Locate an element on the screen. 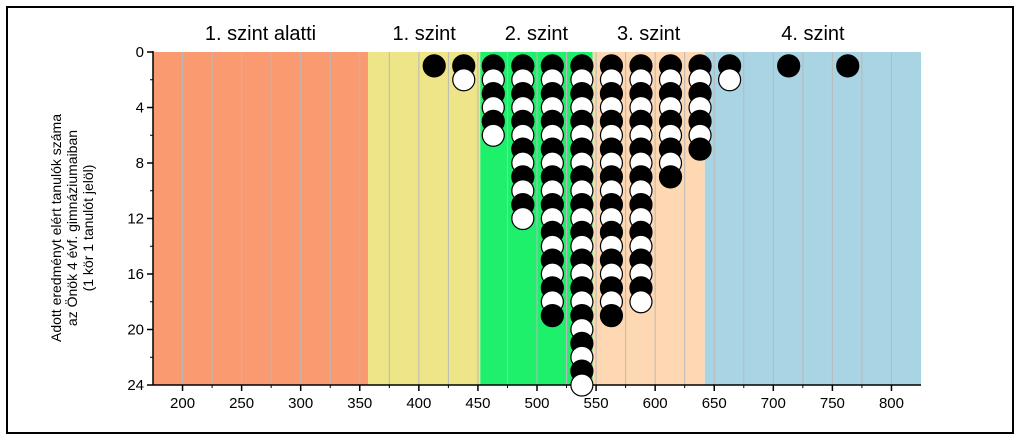 The image size is (1024, 443). x-tick-label: 750 is located at coordinates (832, 403).